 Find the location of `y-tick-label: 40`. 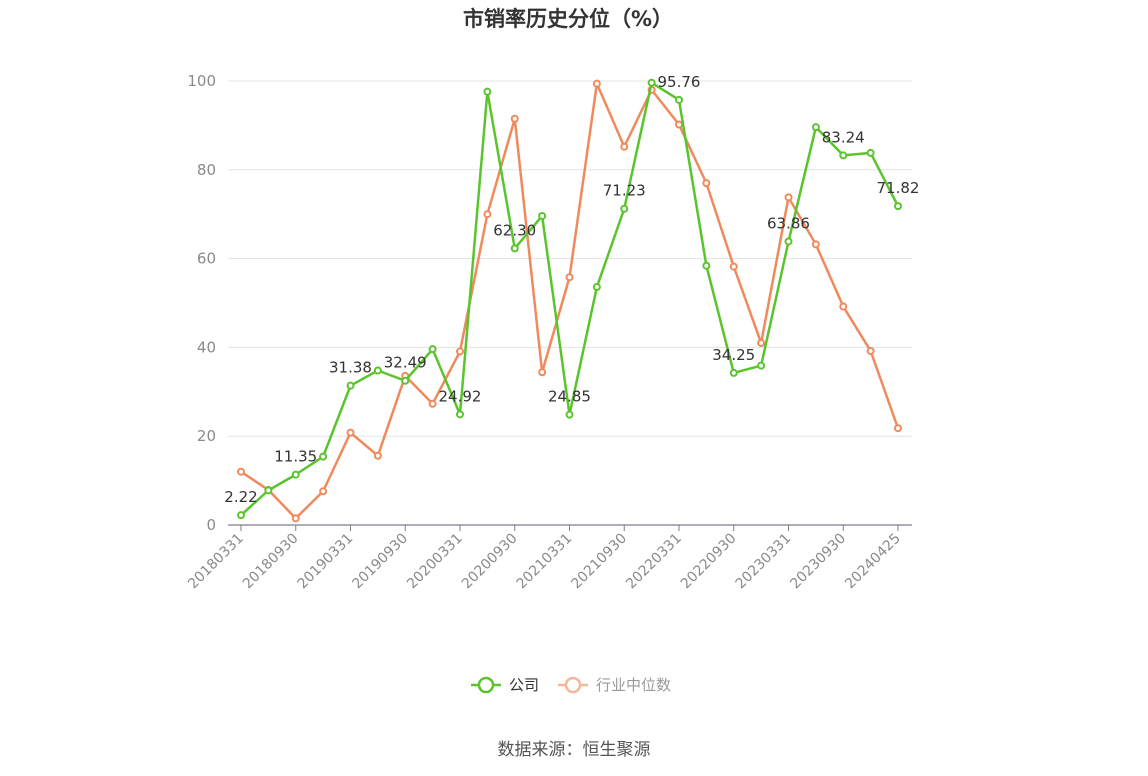

y-tick-label: 40 is located at coordinates (206, 347).